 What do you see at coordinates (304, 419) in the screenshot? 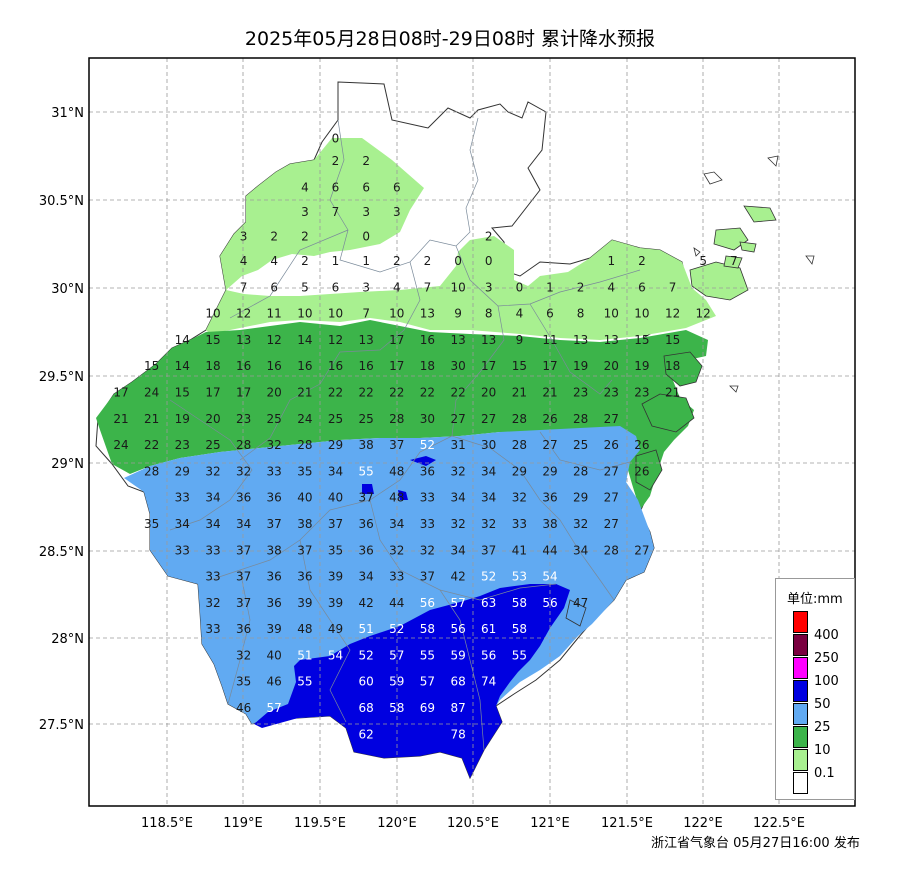
I see `grid-value: 24` at bounding box center [304, 419].